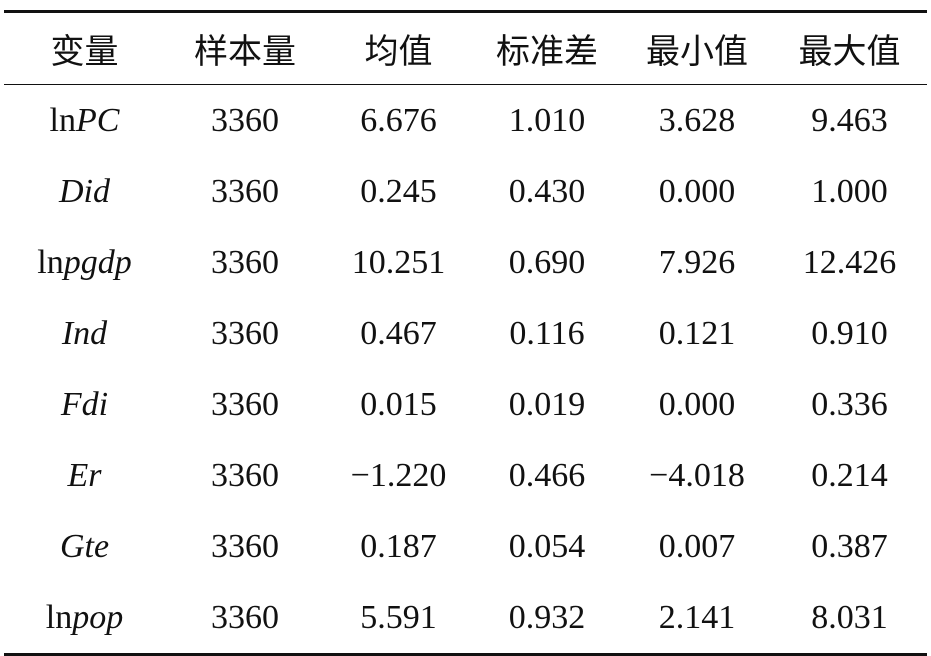 Image resolution: width=931 pixels, height=656 pixels. I want to click on value-cell: 0.387, so click(849, 546).